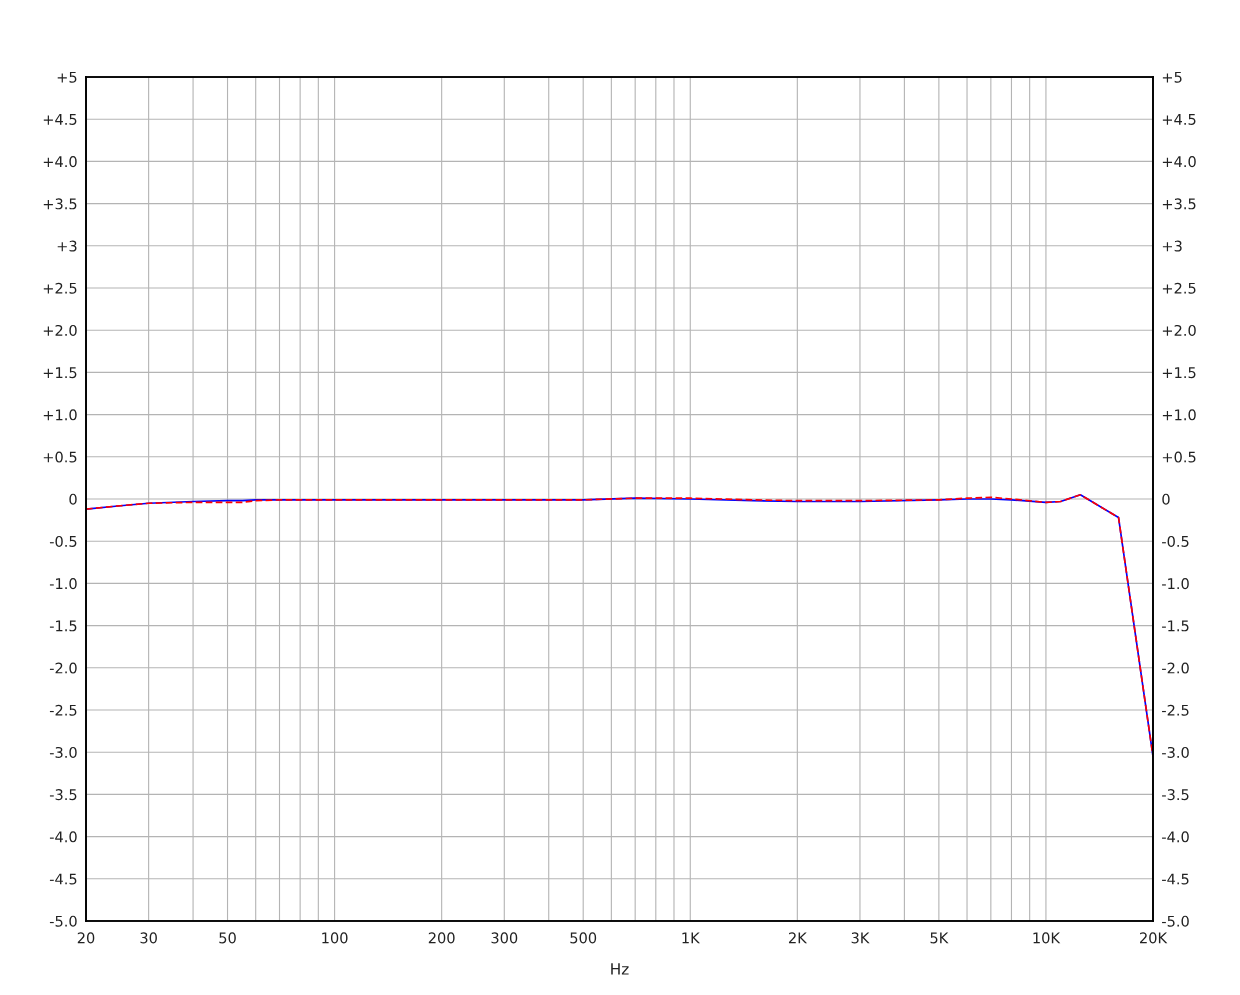 The height and width of the screenshot is (995, 1240). What do you see at coordinates (1175, 584) in the screenshot?
I see `y2-tick-label: -1.0` at bounding box center [1175, 584].